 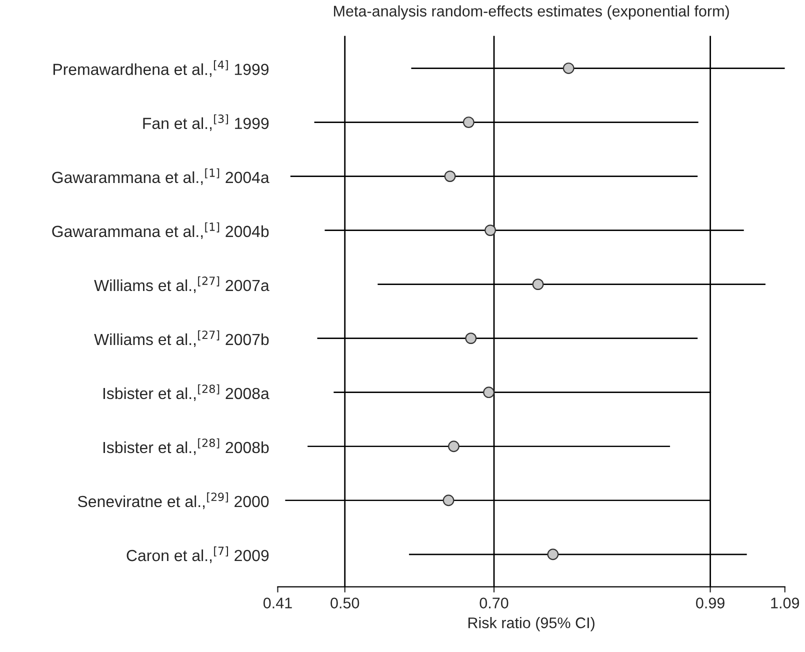 What do you see at coordinates (710, 603) in the screenshot?
I see `x-tick-label: 0.99` at bounding box center [710, 603].